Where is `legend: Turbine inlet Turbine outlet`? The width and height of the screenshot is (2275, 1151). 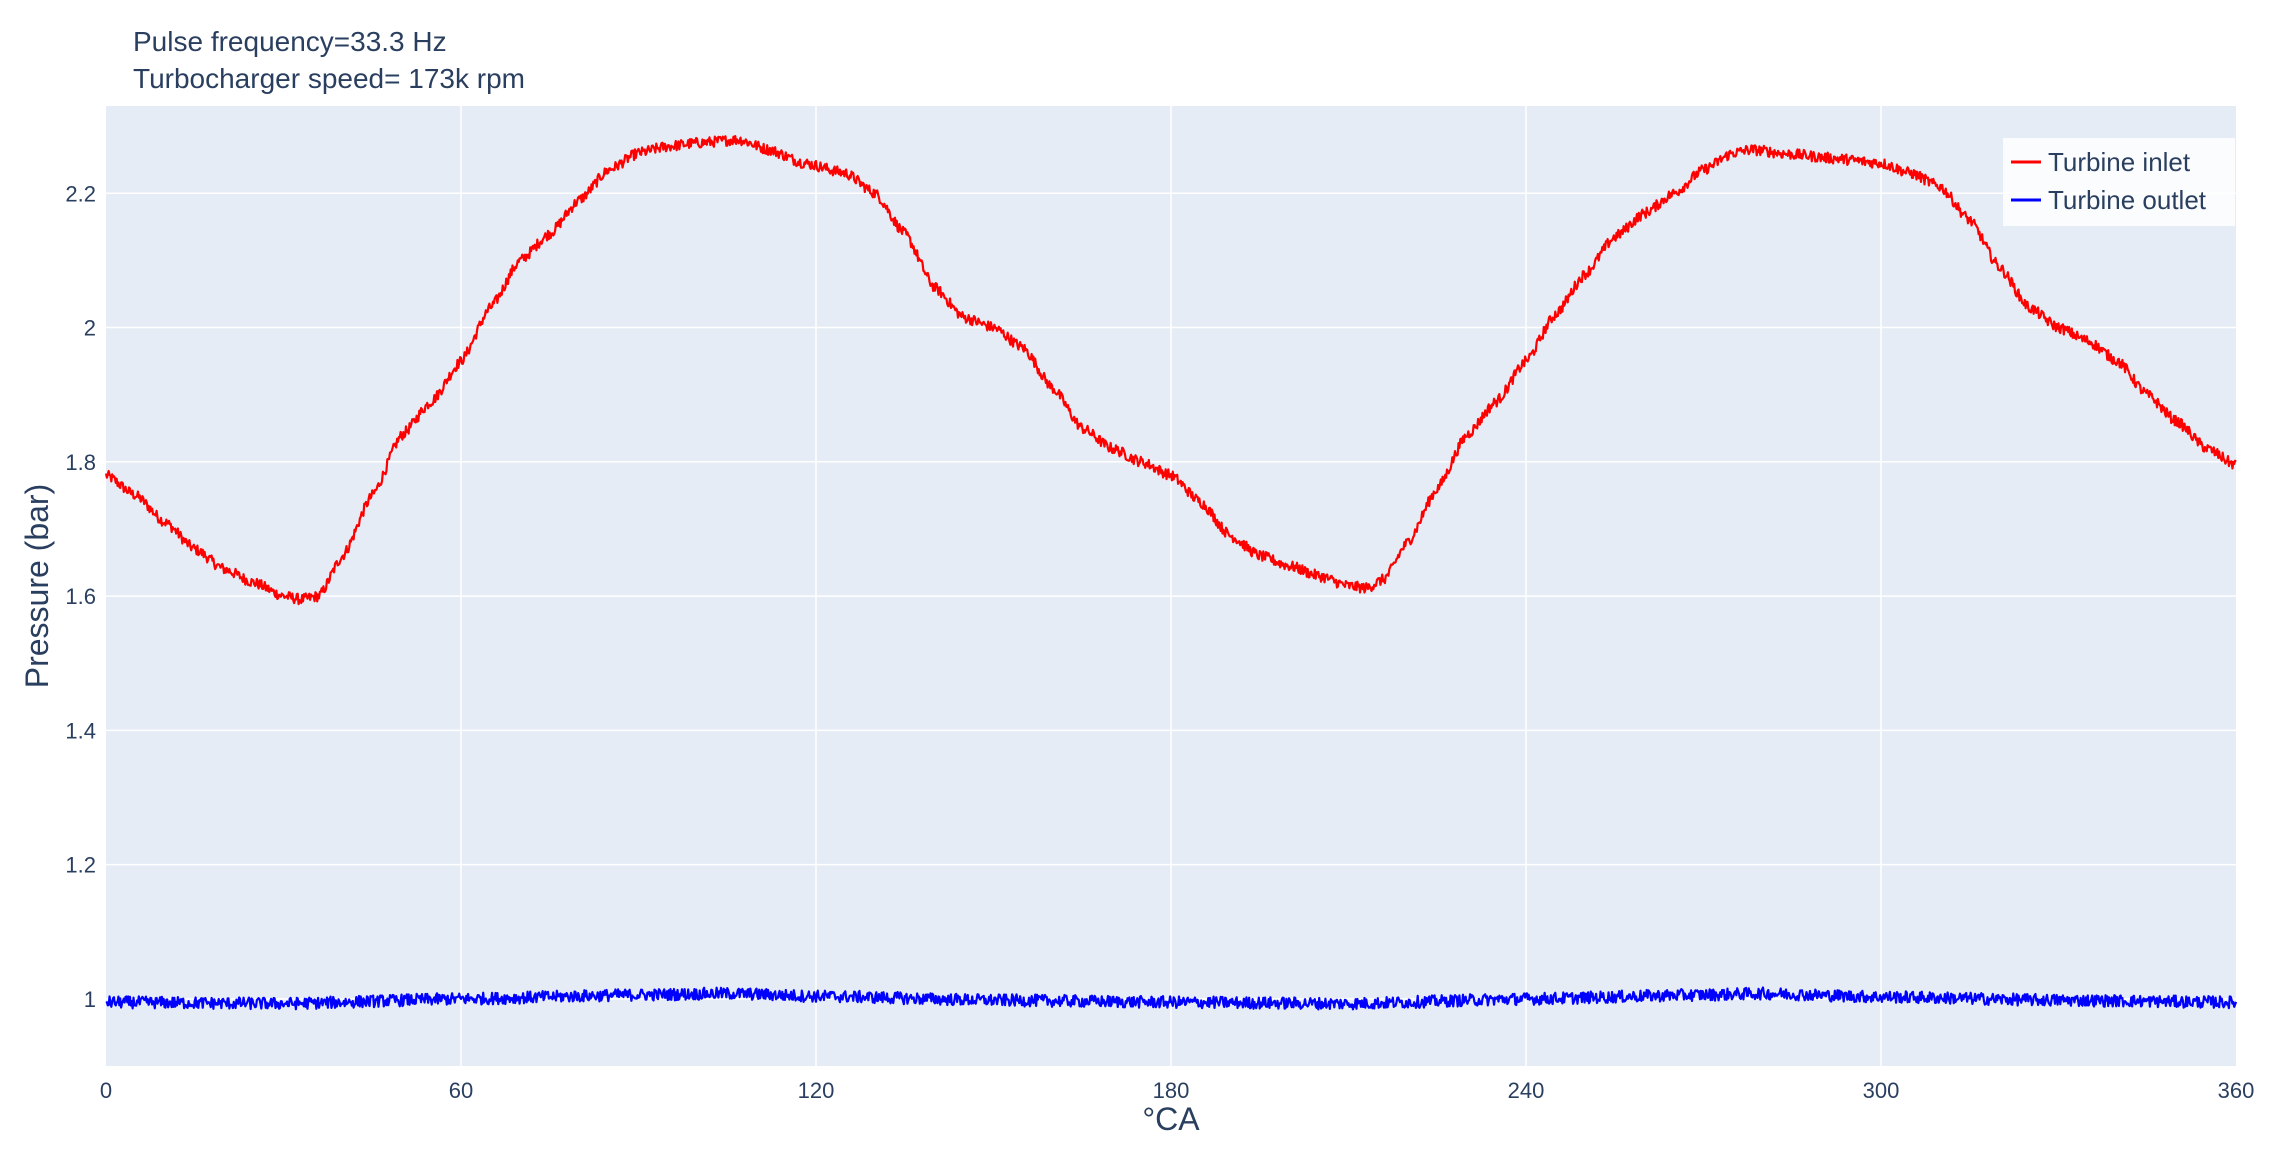
legend: Turbine inlet Turbine outlet is located at coordinates (2119, 182).